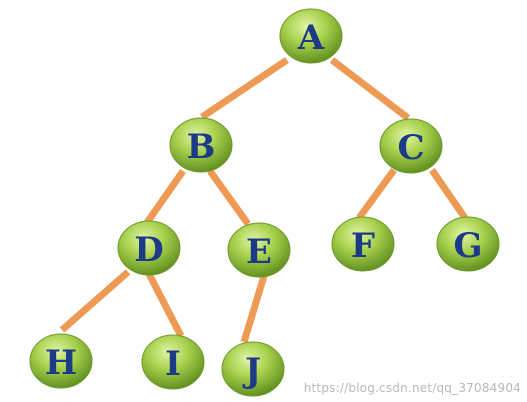 The width and height of the screenshot is (527, 402). I want to click on node-g-label: G, so click(467, 246).